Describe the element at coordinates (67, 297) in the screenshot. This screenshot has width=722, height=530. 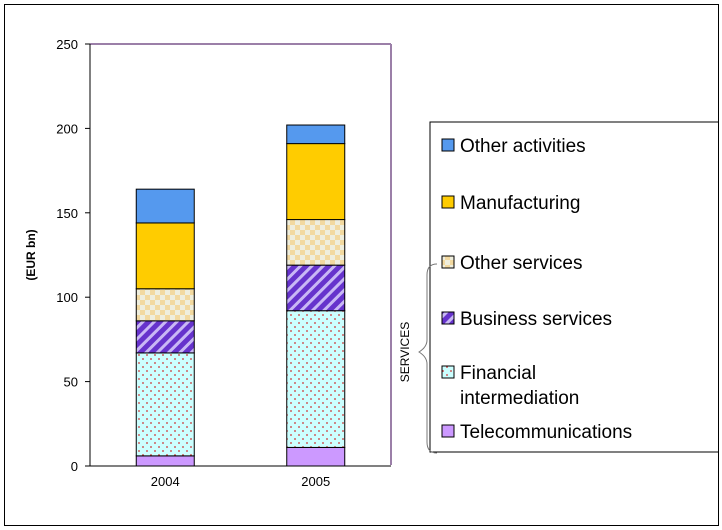
I see `y-tick-label: 100` at that location.